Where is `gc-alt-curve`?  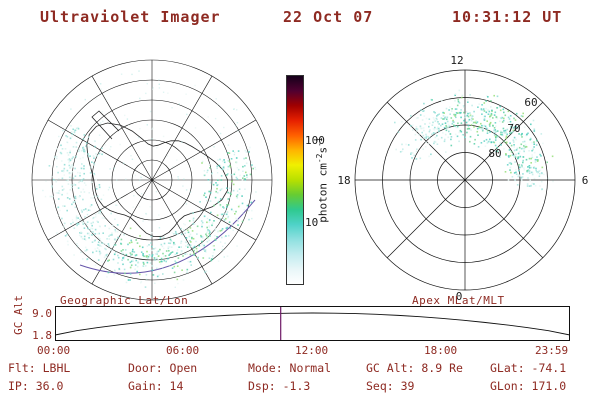
gc-alt-curve is located at coordinates (312, 324).